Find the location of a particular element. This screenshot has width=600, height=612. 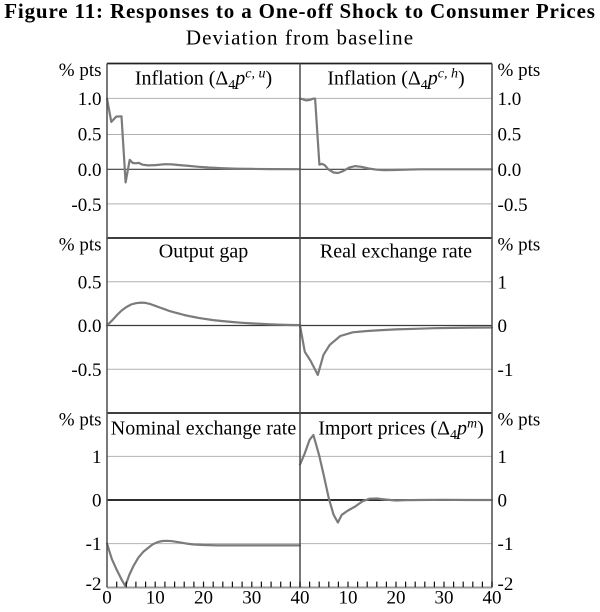

svg-text: Nominal exchange rate is located at coordinates (204, 429).